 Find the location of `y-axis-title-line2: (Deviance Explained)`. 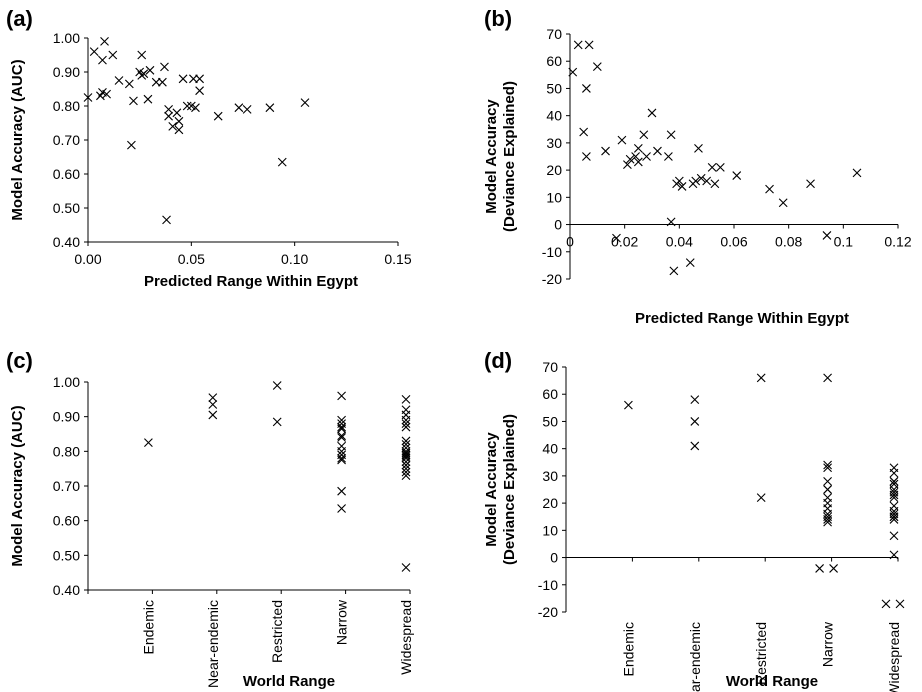

y-axis-title-line2: (Deviance Explained) is located at coordinates (509, 156).